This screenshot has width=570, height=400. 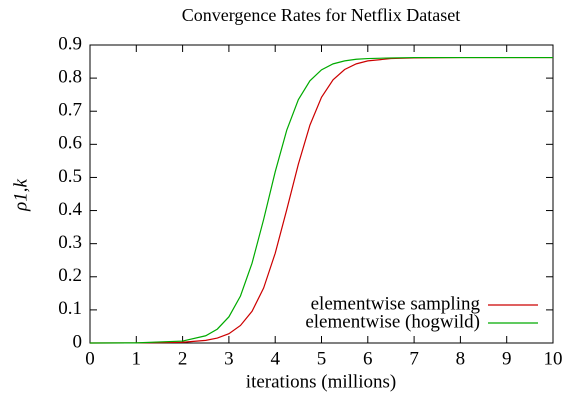 What do you see at coordinates (322, 358) in the screenshot?
I see `x-tick-label: 5` at bounding box center [322, 358].